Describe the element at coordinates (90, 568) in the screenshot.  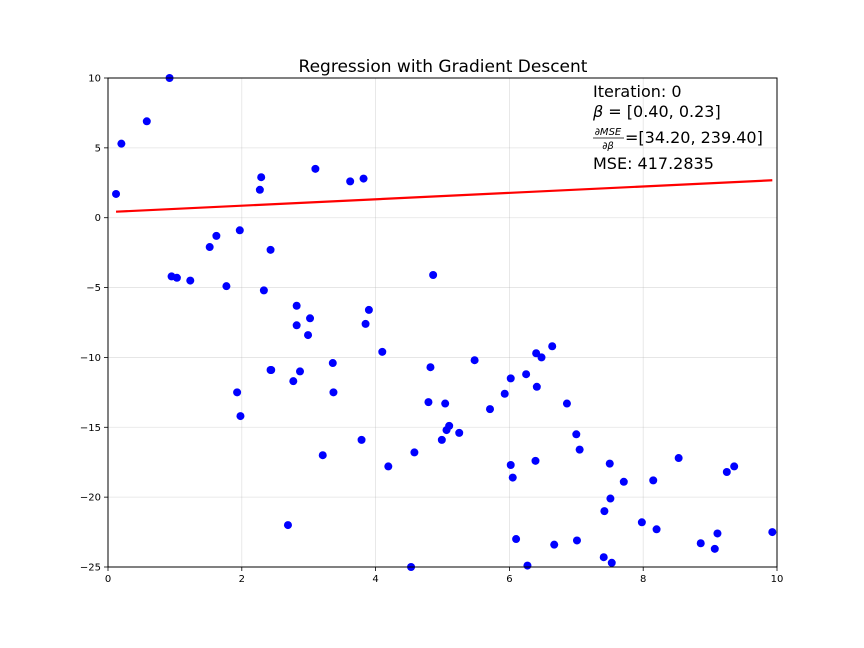
I see `y-tick-label: −25` at that location.